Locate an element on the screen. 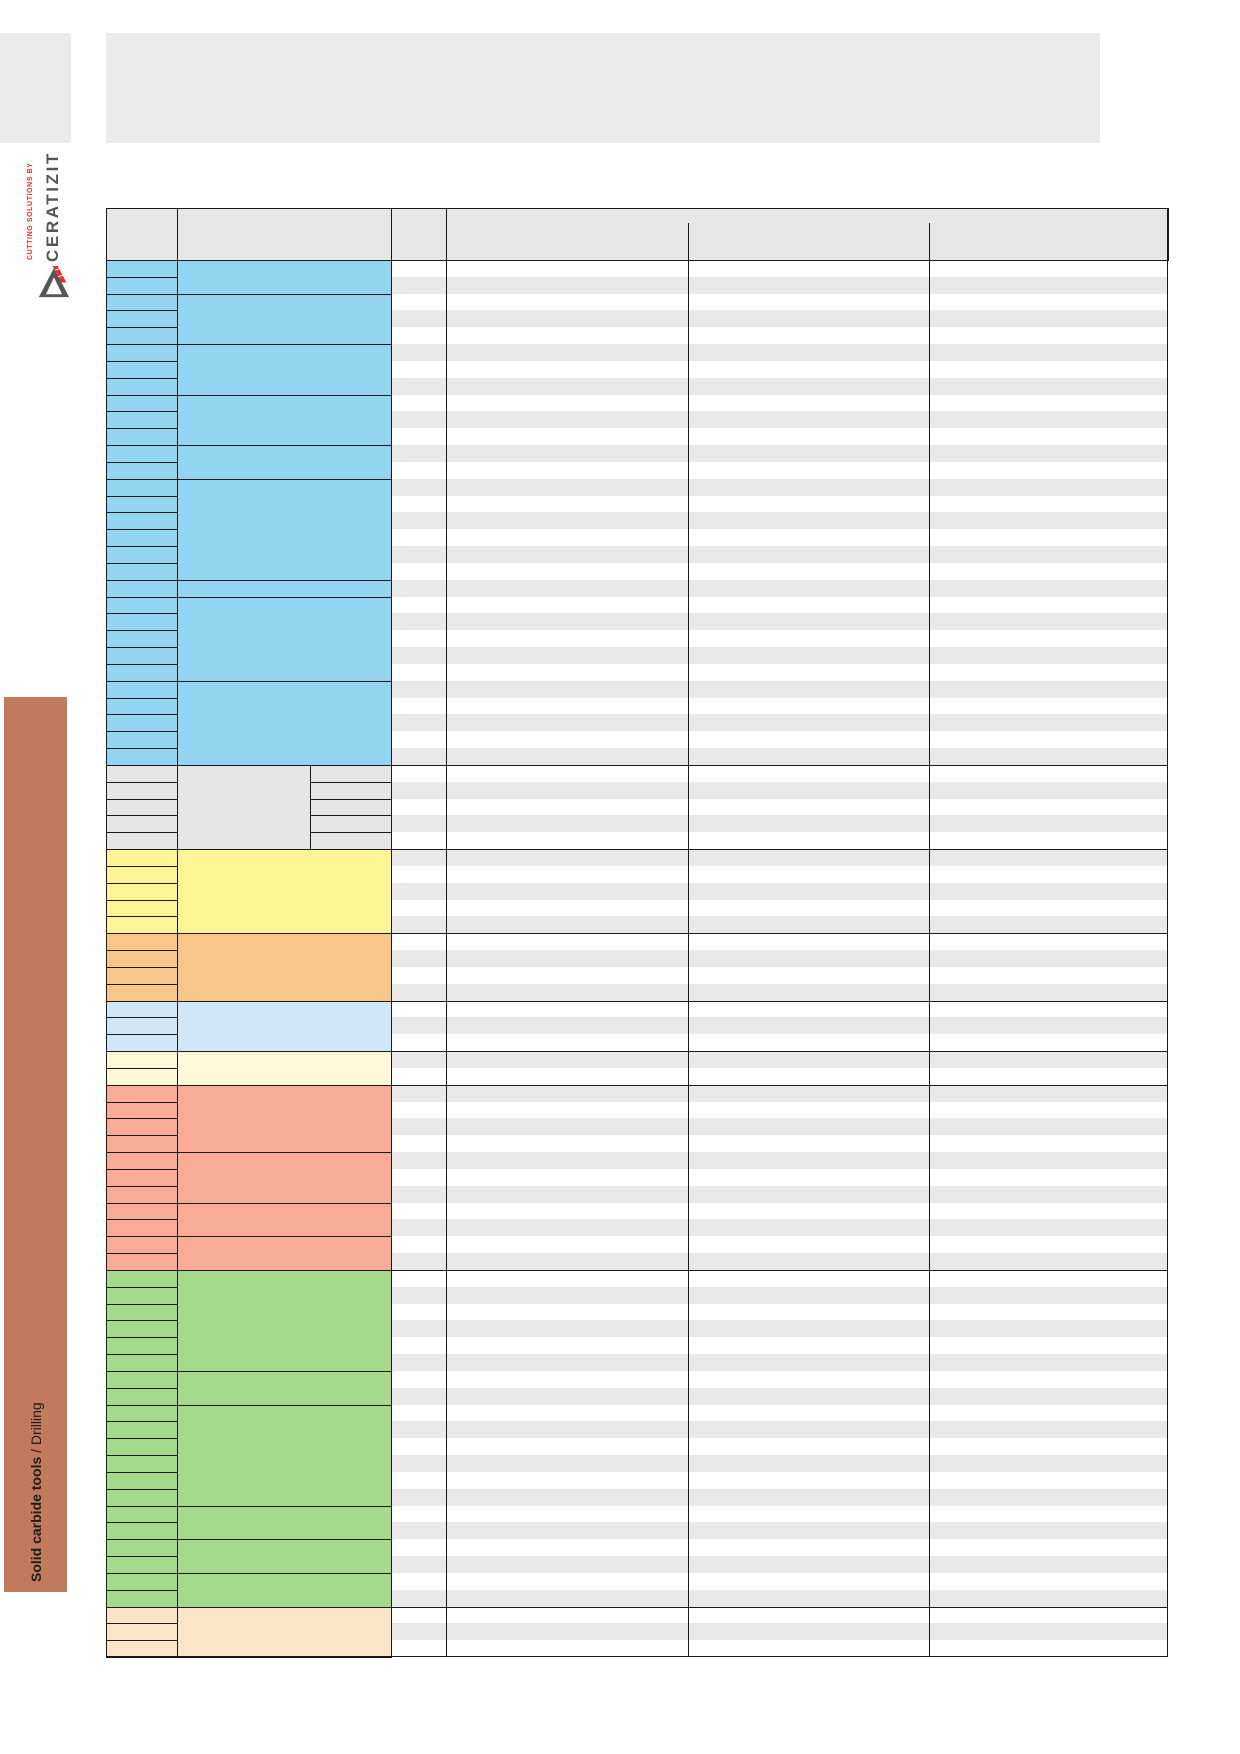  group-cell-pale-blue is located at coordinates (284, 1026).